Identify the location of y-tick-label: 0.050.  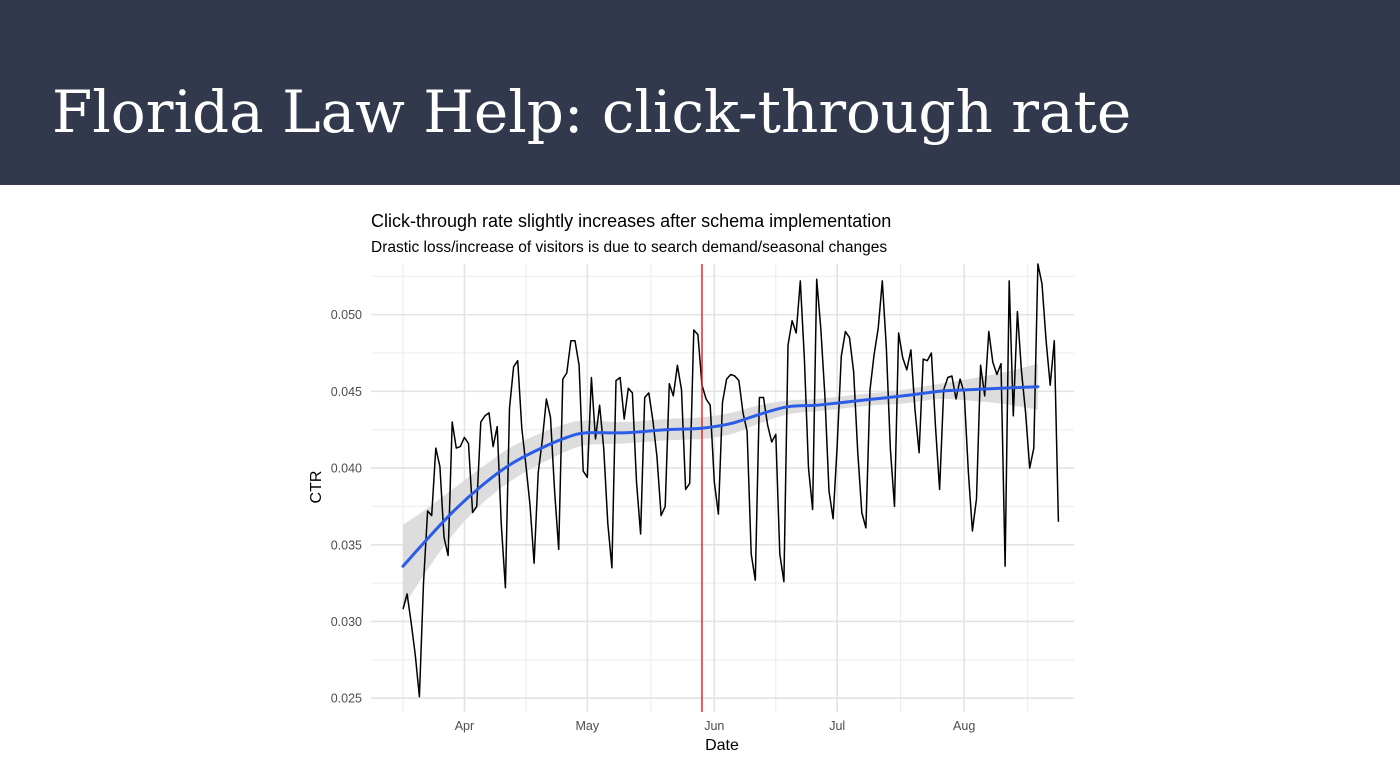
(346, 315).